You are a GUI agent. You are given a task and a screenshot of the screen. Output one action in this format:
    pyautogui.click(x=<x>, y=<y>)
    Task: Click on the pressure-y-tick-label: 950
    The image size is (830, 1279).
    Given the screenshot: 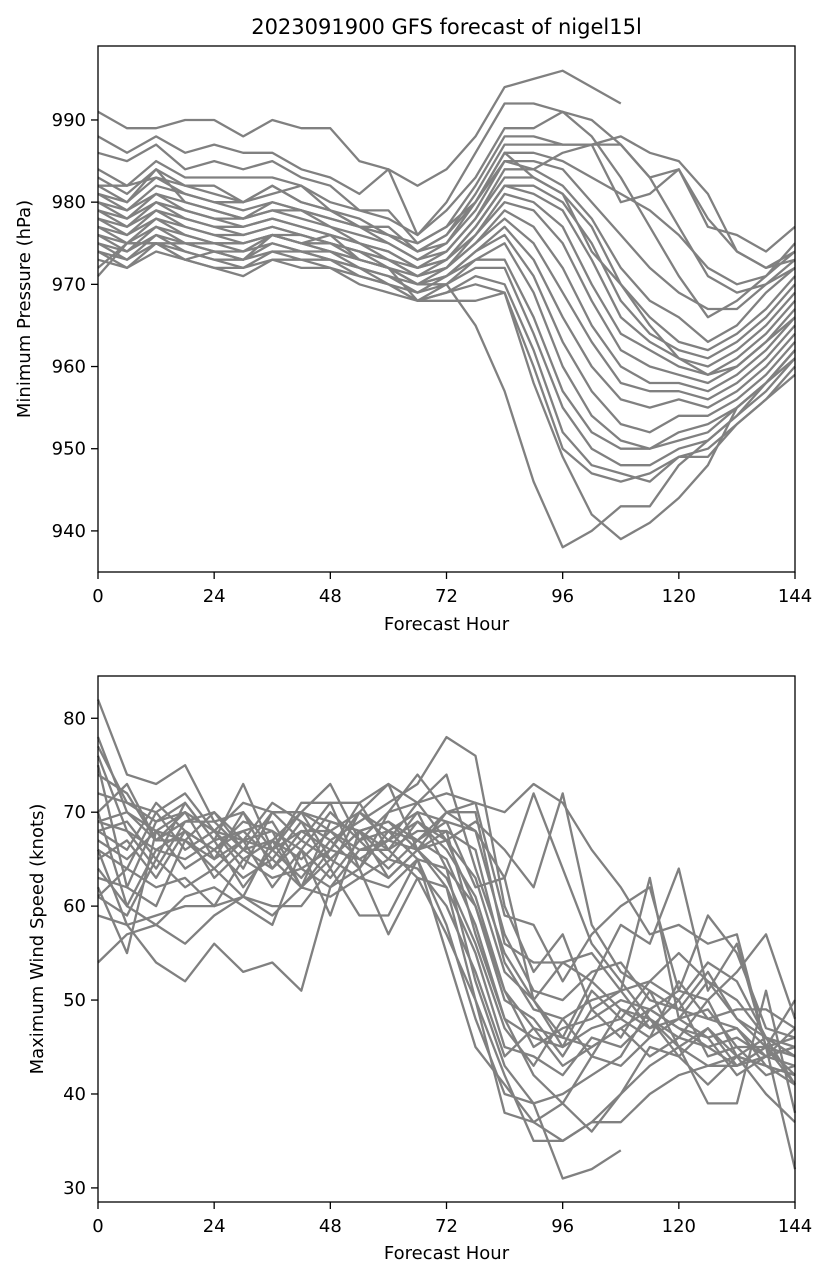 What is the action you would take?
    pyautogui.click(x=69, y=449)
    